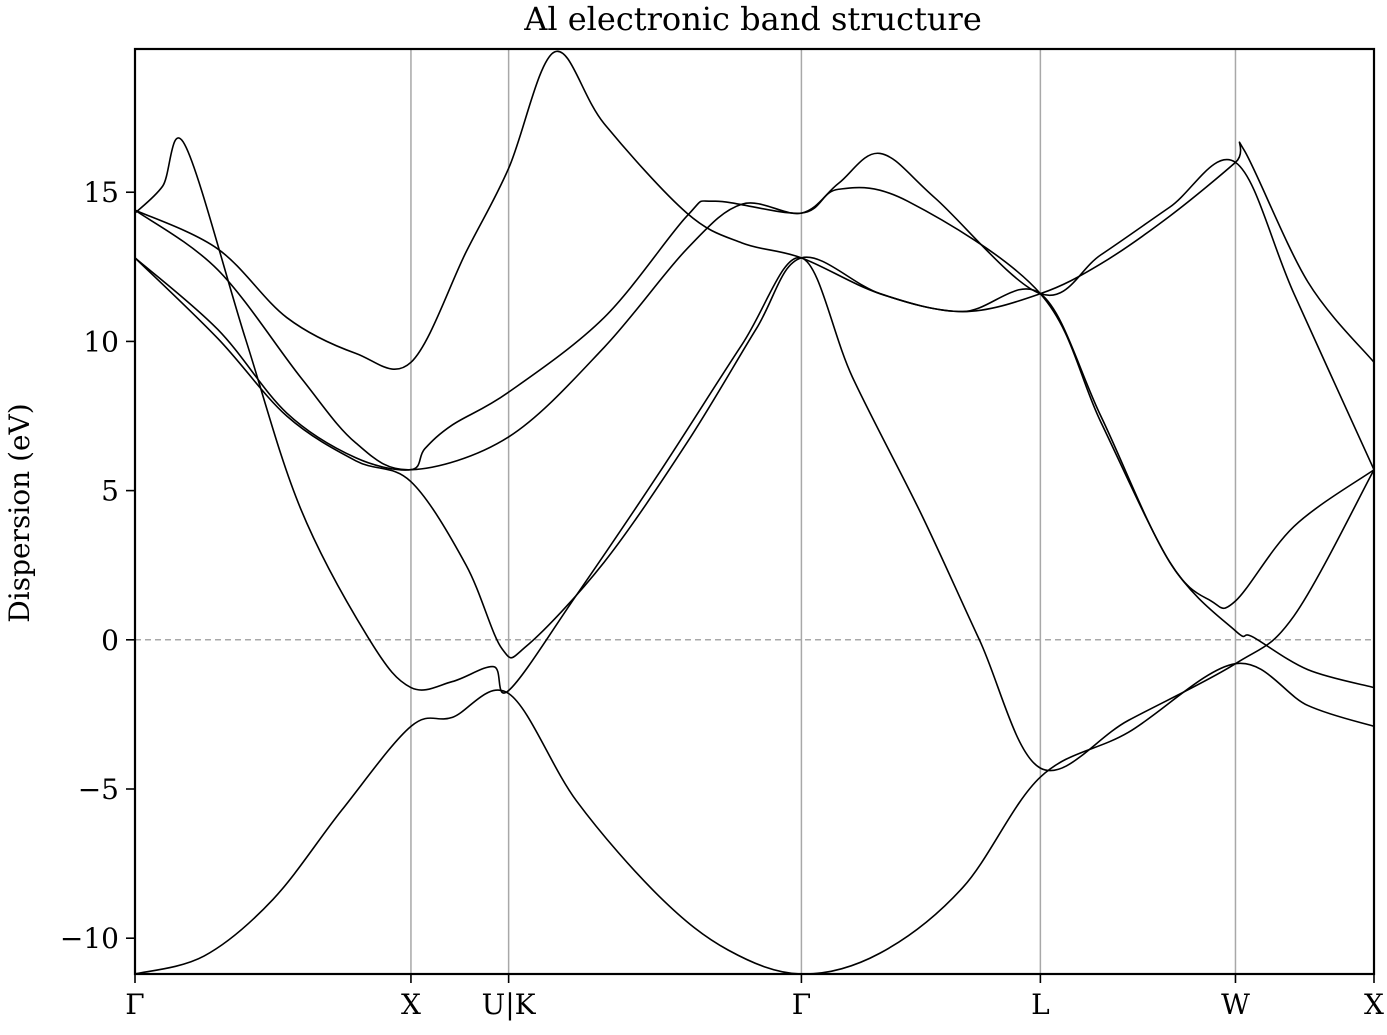 The width and height of the screenshot is (1387, 1035). I want to click on y-axis: 15 10 5 0 −5 −10, so click(97, 565).